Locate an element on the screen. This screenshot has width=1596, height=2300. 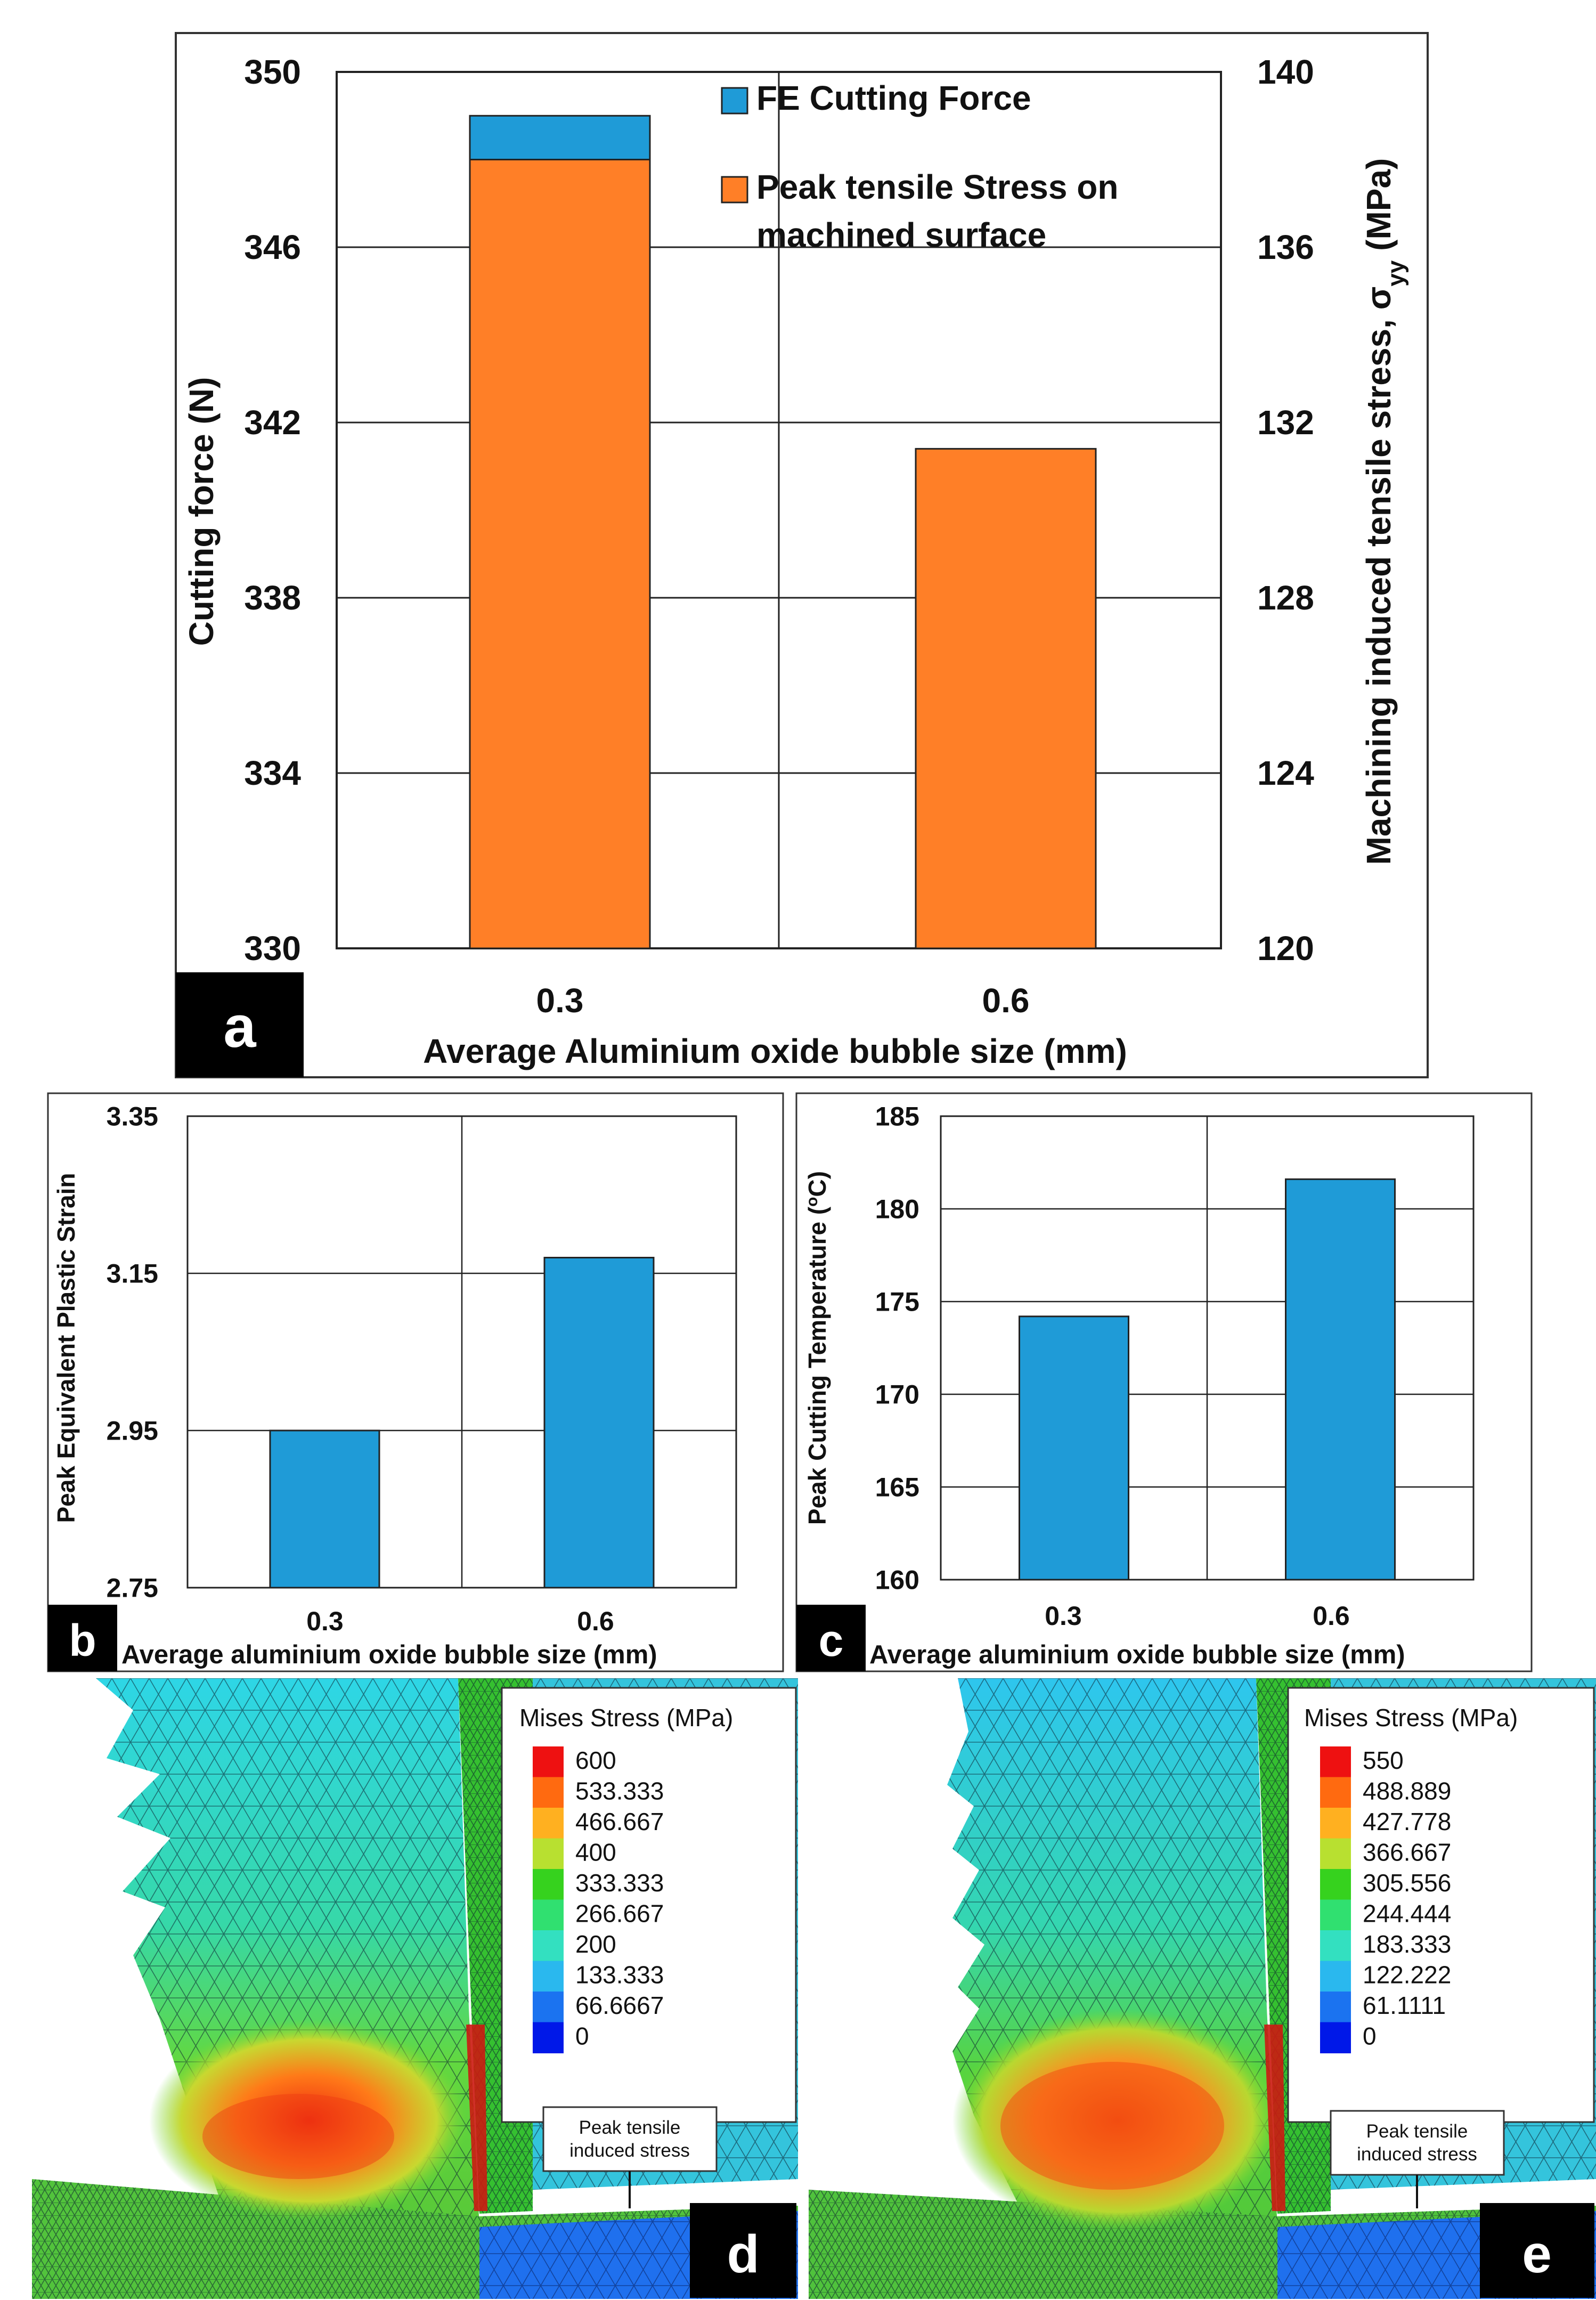
x-axis-label: Average Aluminium oxide bubble size (mm) is located at coordinates (775, 1051).